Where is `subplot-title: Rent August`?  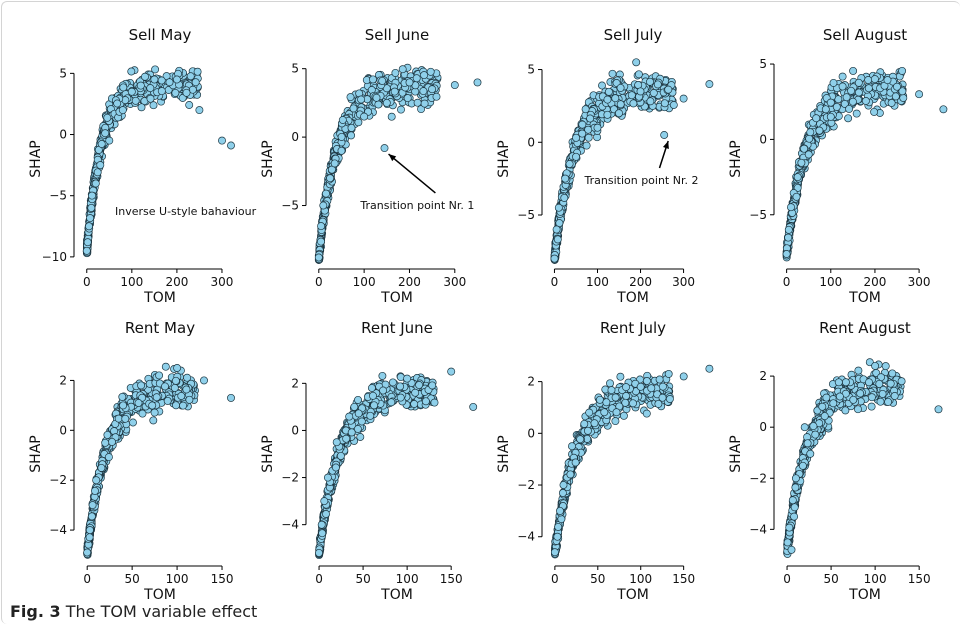
subplot-title: Rent August is located at coordinates (865, 328).